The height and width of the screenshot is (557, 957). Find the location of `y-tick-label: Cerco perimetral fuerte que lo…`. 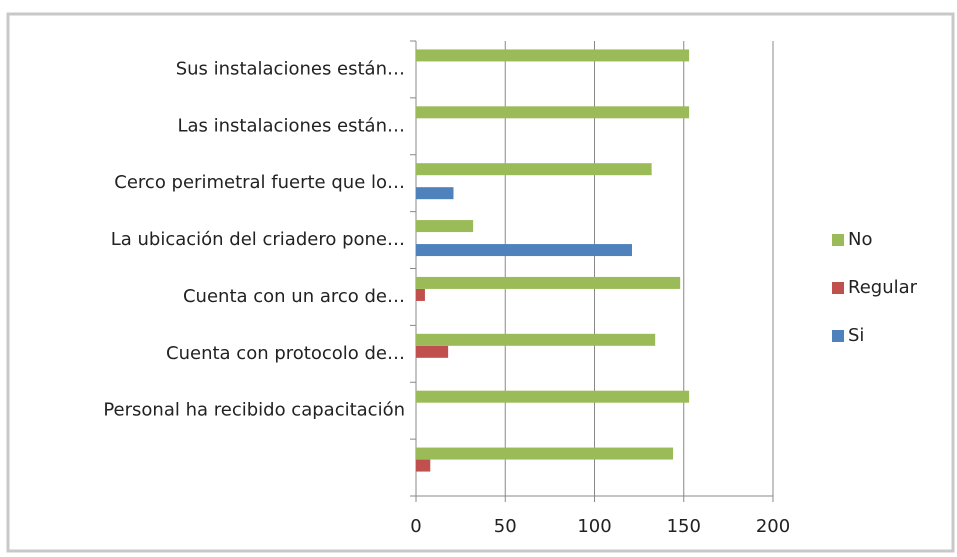

y-tick-label: Cerco perimetral fuerte que lo… is located at coordinates (259, 182).